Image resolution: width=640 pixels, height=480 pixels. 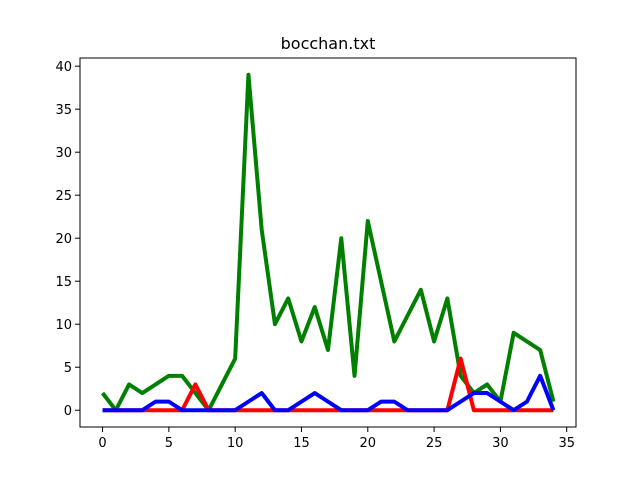 I want to click on y-tick-label: 20, so click(x=63, y=239).